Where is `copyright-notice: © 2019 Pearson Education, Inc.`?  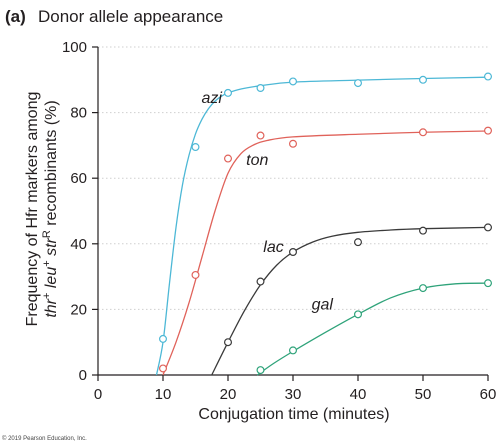
copyright-notice: © 2019 Pearson Education, Inc. is located at coordinates (44, 438).